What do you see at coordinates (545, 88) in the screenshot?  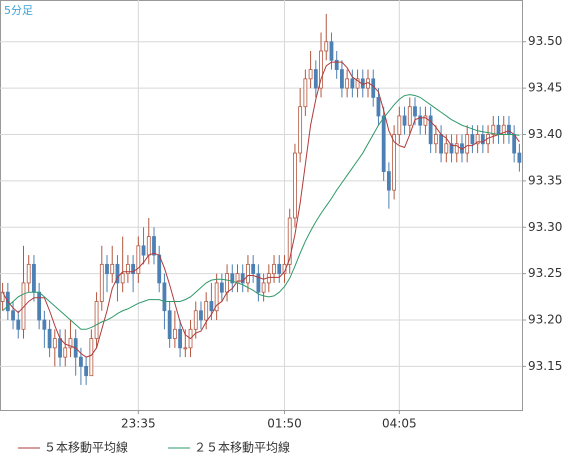 I see `y-tick-label: 93.45` at bounding box center [545, 88].